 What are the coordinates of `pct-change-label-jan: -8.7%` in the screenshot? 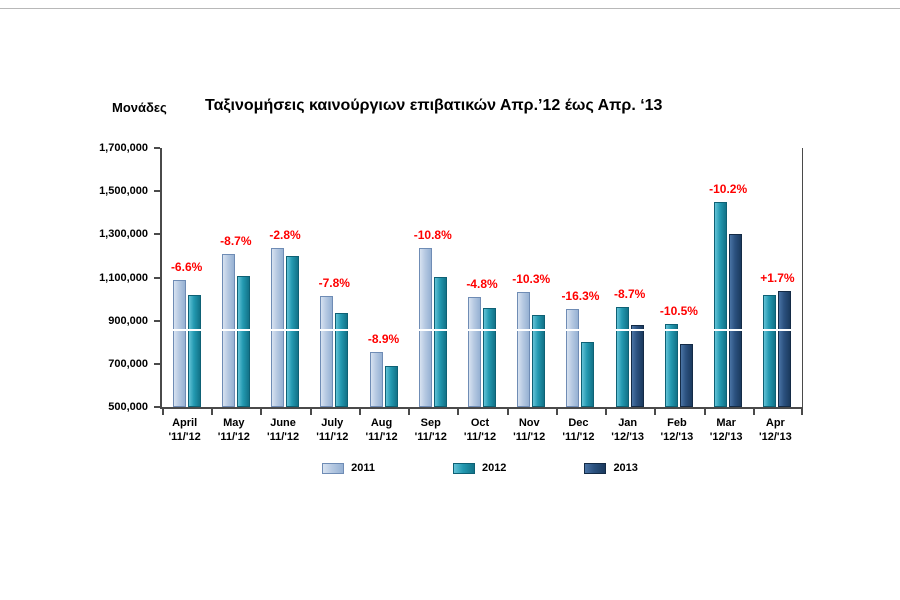 It's located at (630, 293).